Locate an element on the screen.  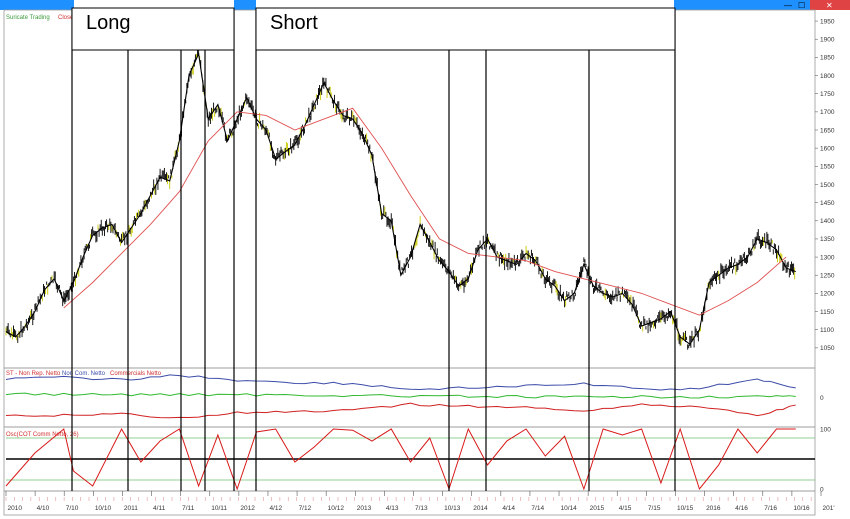
y-tick-label: 1900 is located at coordinates (827, 40).